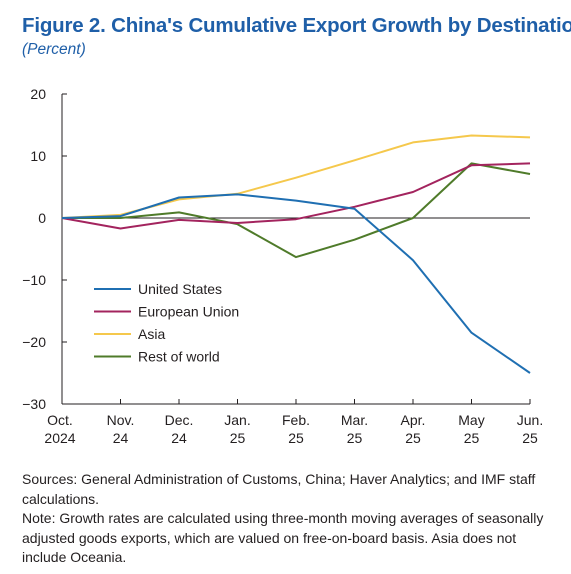  What do you see at coordinates (34, 404) in the screenshot?
I see `y-tick-label: −30` at bounding box center [34, 404].